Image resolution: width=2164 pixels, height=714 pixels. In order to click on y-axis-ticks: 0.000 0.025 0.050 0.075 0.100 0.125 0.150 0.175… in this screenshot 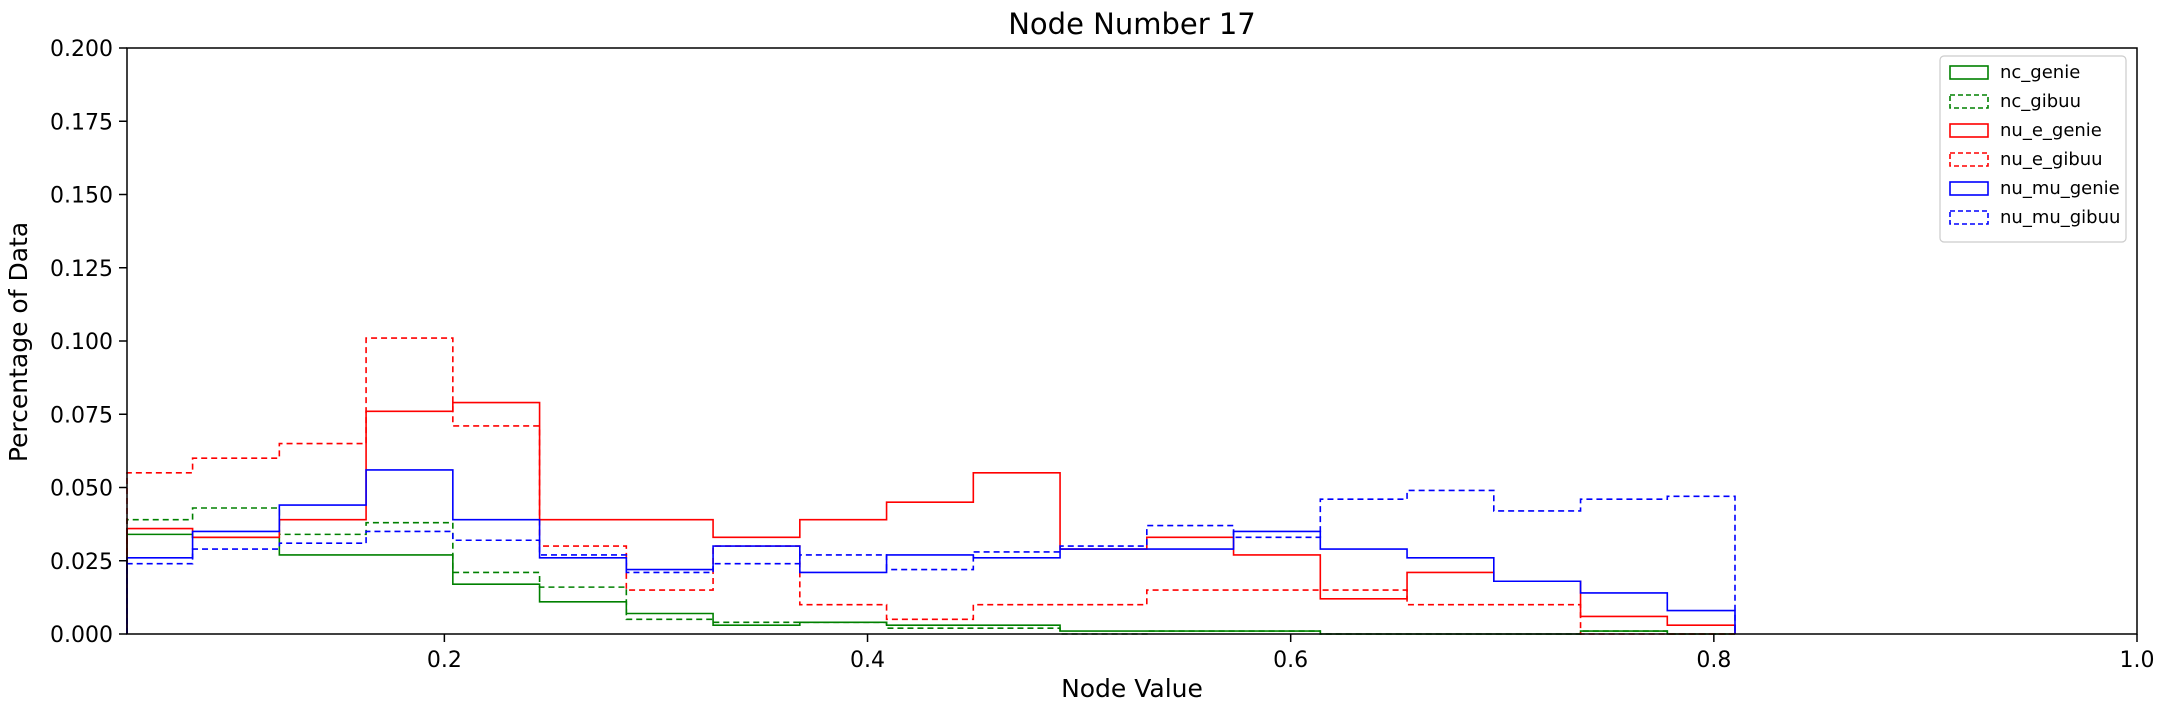, I will do `click(88, 342)`.